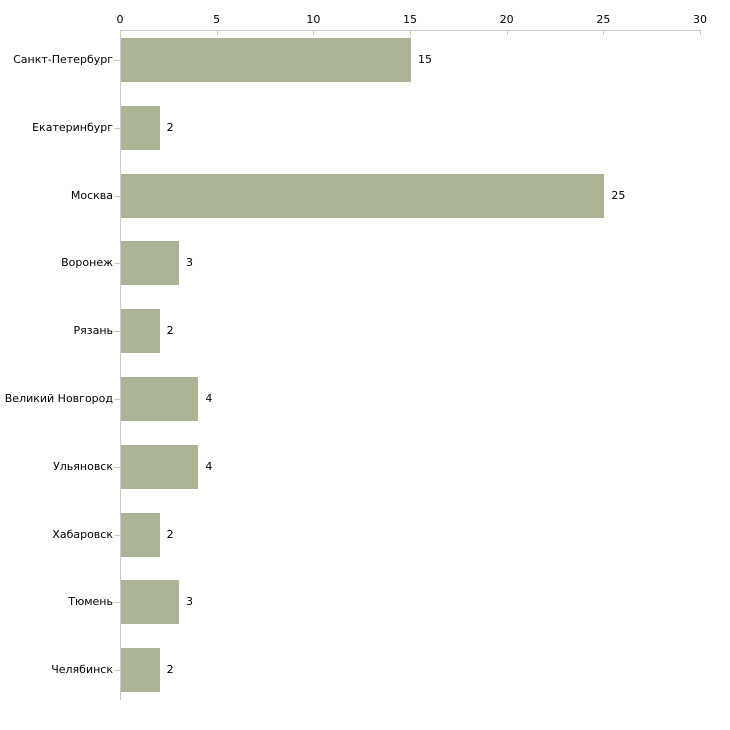 The height and width of the screenshot is (730, 730). I want to click on x-tick-label: 0, so click(120, 19).